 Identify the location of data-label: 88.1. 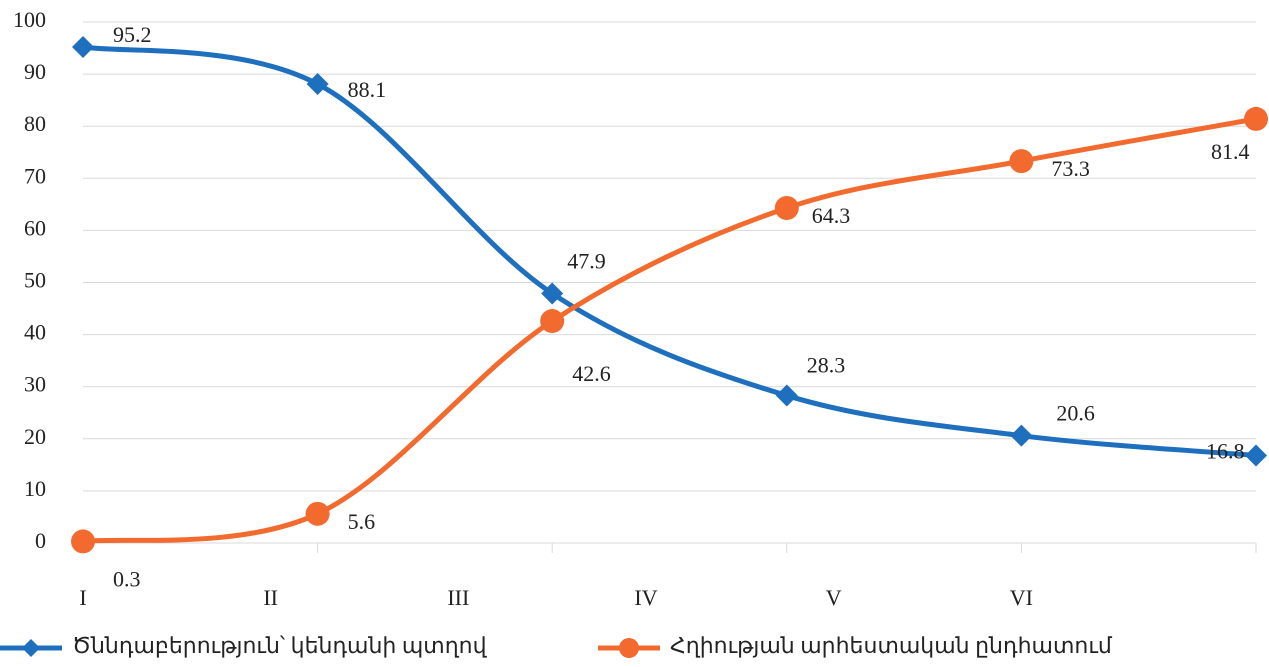
(367, 89).